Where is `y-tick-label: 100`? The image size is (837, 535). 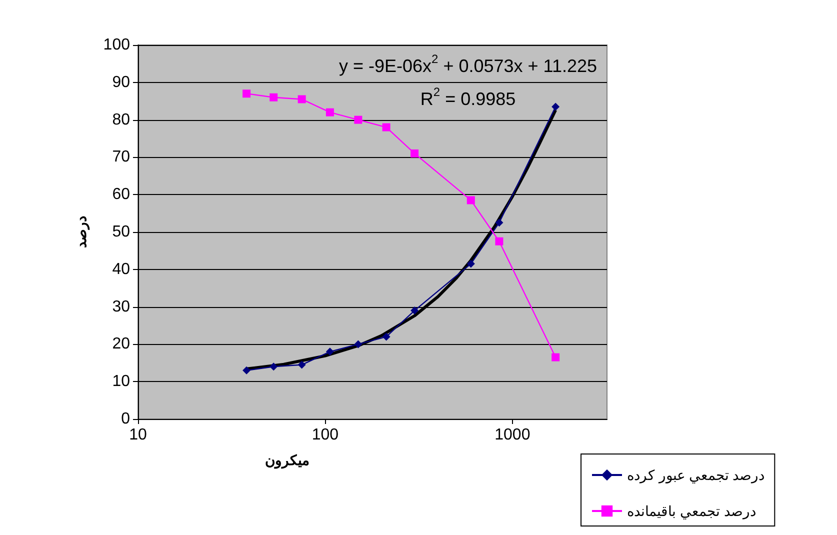
y-tick-label: 100 is located at coordinates (116, 45).